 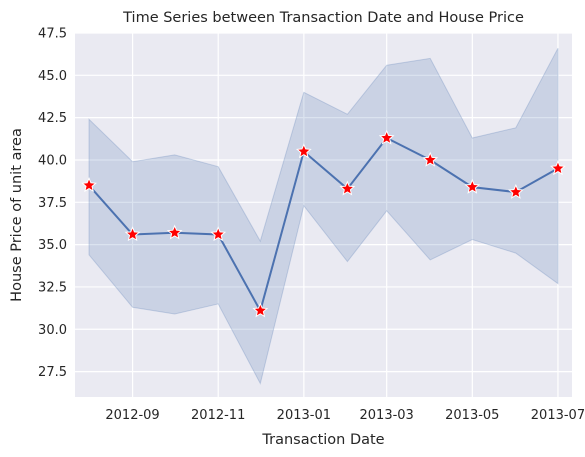 I want to click on y-tick-label: 45.0, so click(x=52, y=76).